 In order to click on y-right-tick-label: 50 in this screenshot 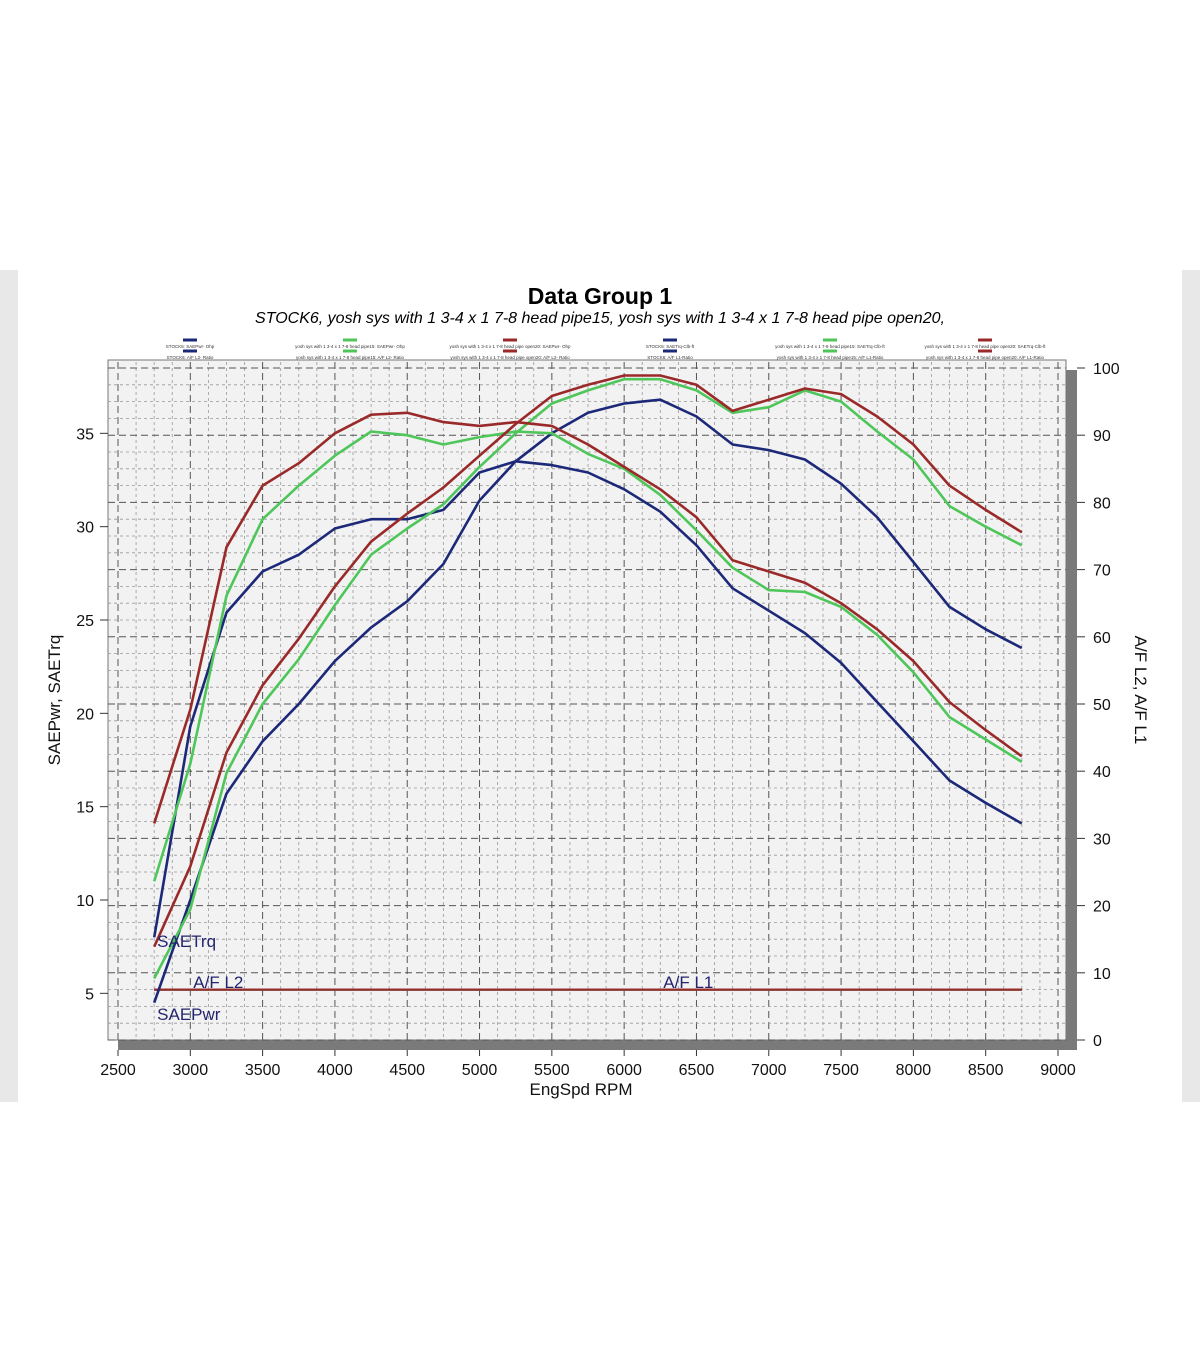, I will do `click(1102, 705)`.